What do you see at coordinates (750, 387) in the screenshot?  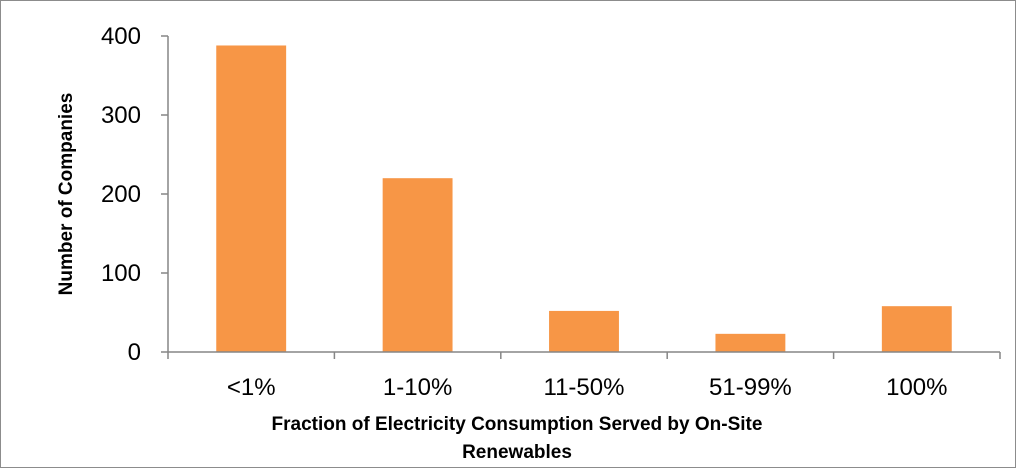 I see `x-tick-label: 51-99%` at bounding box center [750, 387].